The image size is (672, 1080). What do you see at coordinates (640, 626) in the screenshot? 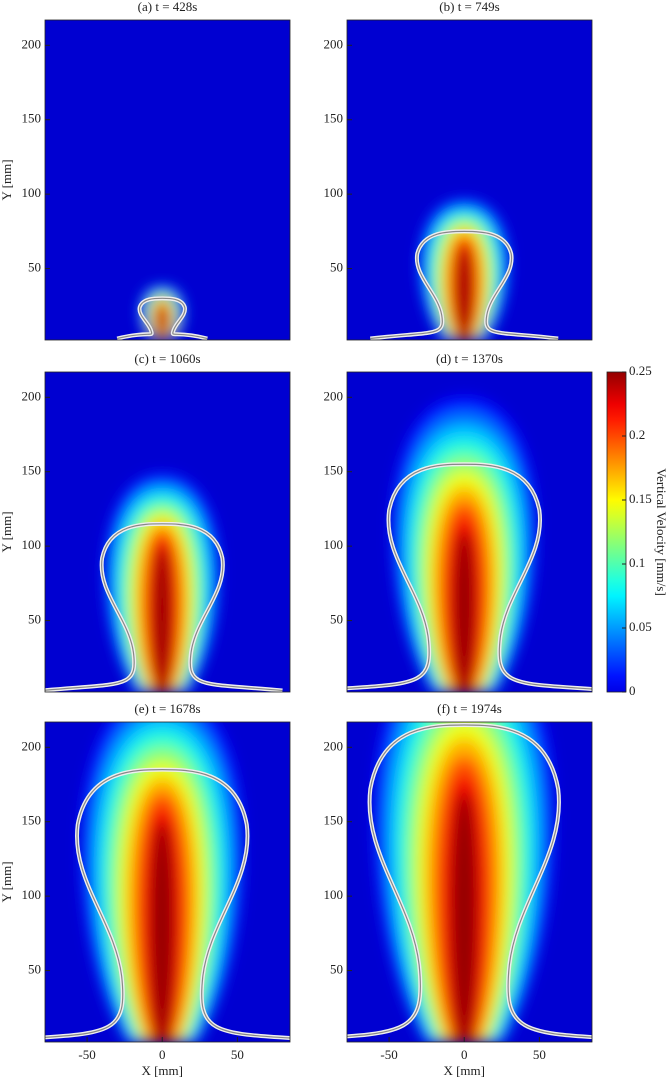
I see `colorbar-tick-label: 0.05` at bounding box center [640, 626].